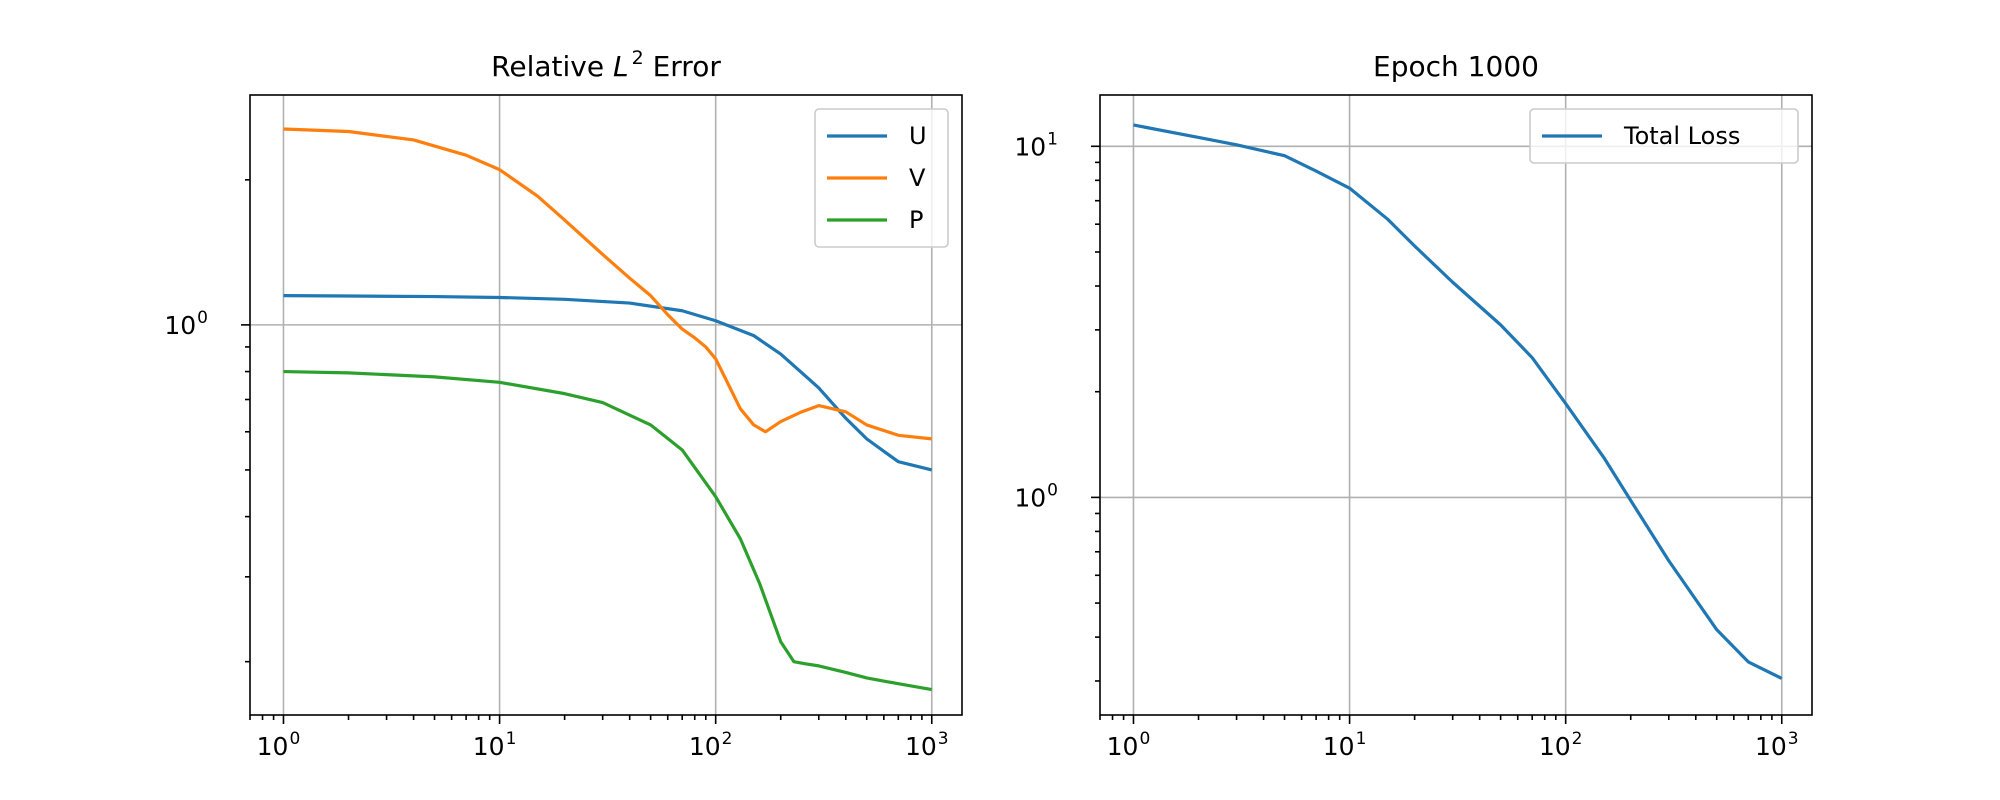 The image size is (2000, 800). Describe the element at coordinates (918, 136) in the screenshot. I see `legend-label-u: U` at that location.